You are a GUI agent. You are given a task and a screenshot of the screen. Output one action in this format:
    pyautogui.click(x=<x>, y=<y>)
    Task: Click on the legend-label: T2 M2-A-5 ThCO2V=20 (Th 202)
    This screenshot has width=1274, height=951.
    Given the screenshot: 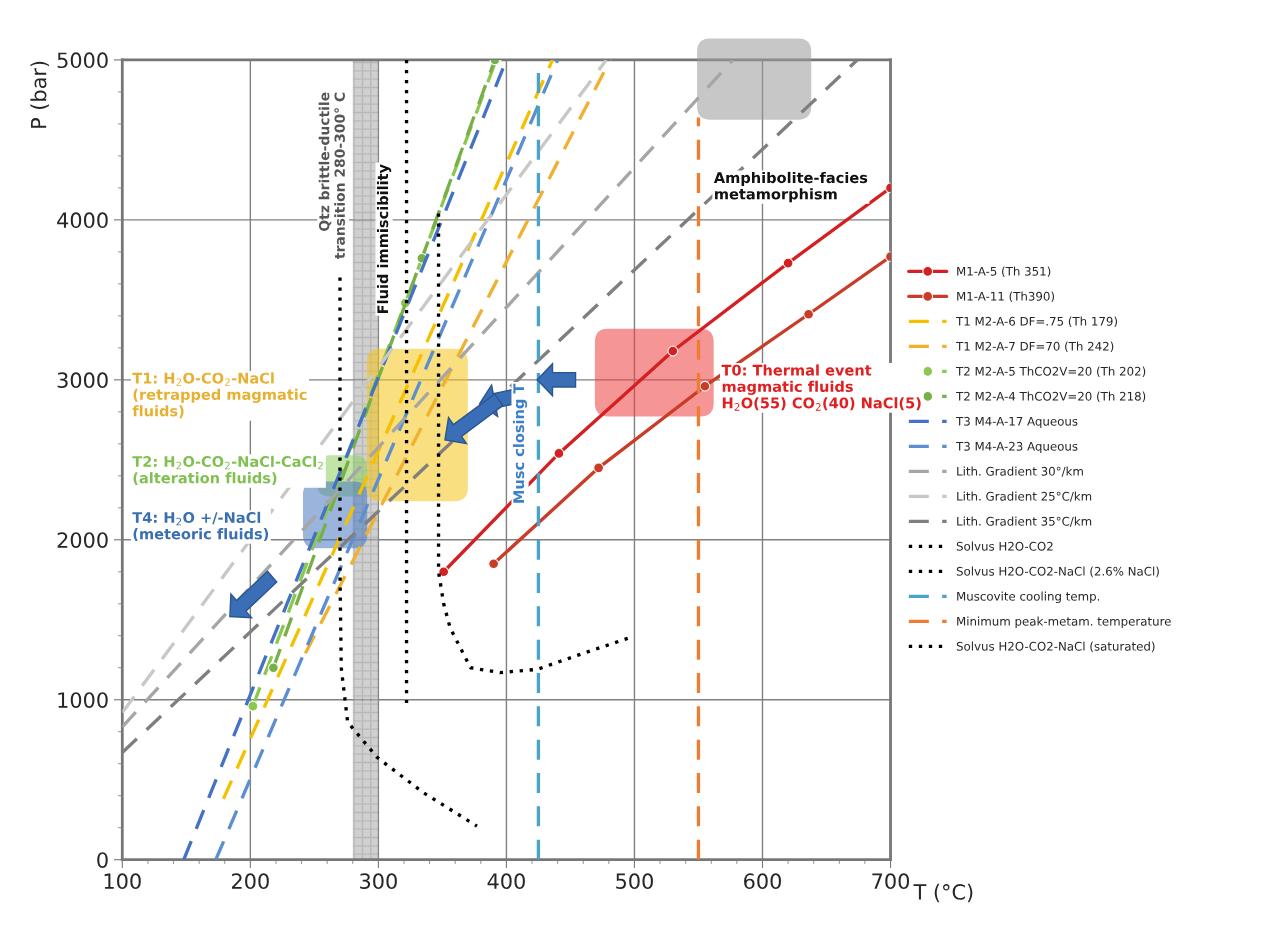 What is the action you would take?
    pyautogui.click(x=1051, y=372)
    